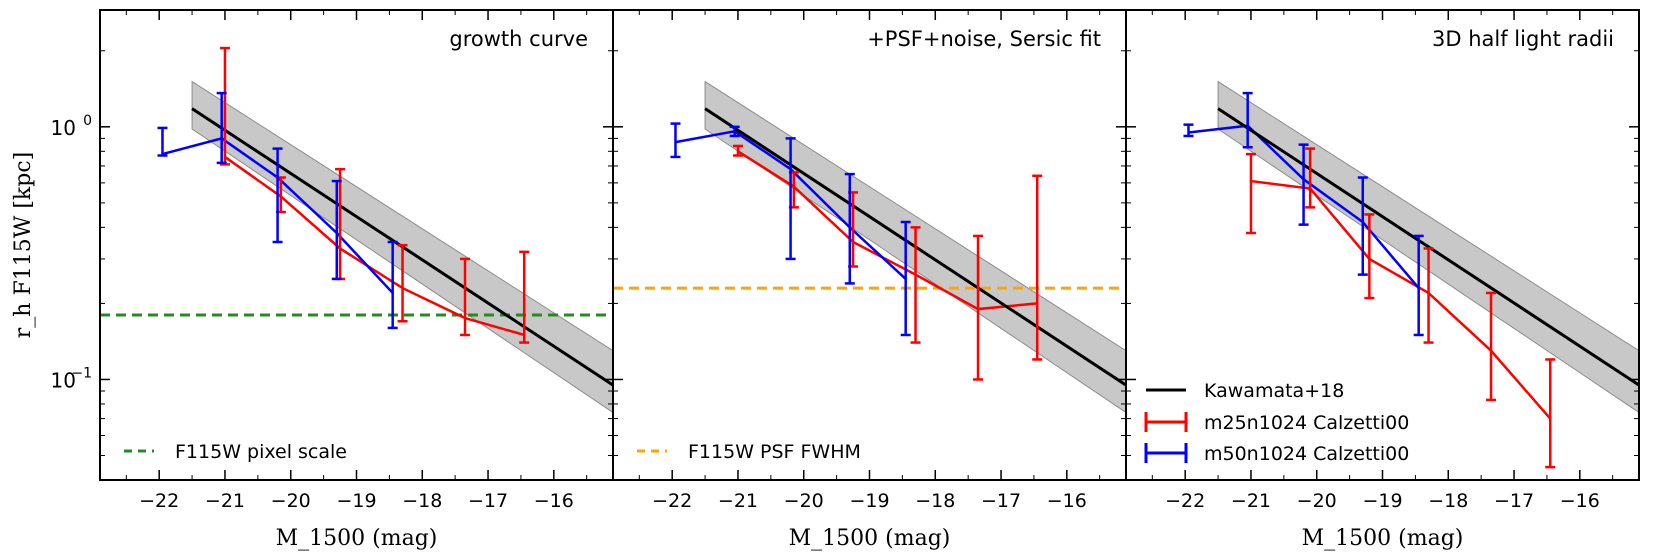 The image size is (1661, 559). Describe the element at coordinates (23, 245) in the screenshot. I see `y-axis-label: r_h F115W [kpc]` at that location.